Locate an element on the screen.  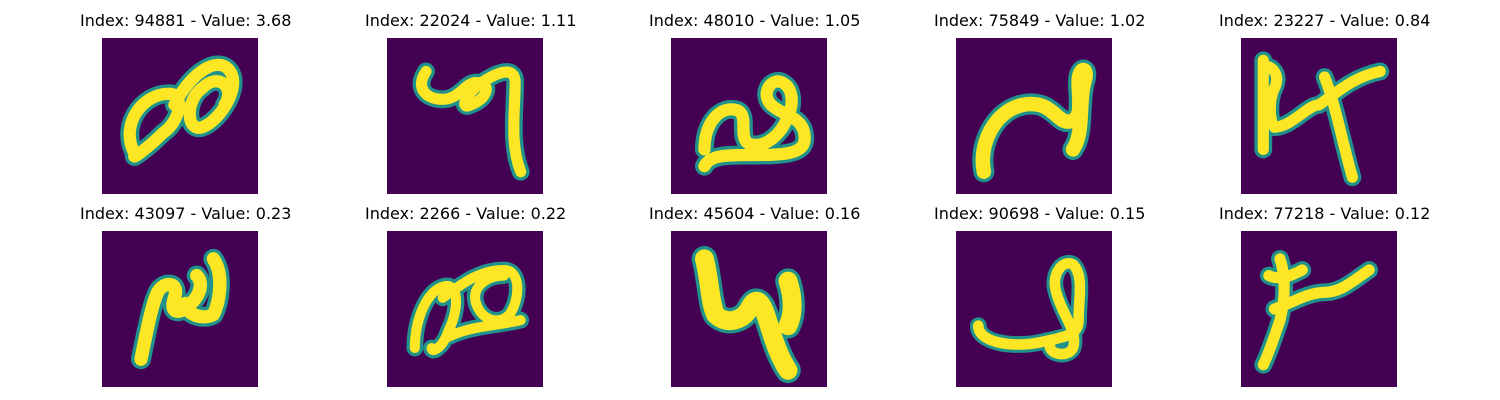
digit-image-looped-pm is located at coordinates (465, 309).